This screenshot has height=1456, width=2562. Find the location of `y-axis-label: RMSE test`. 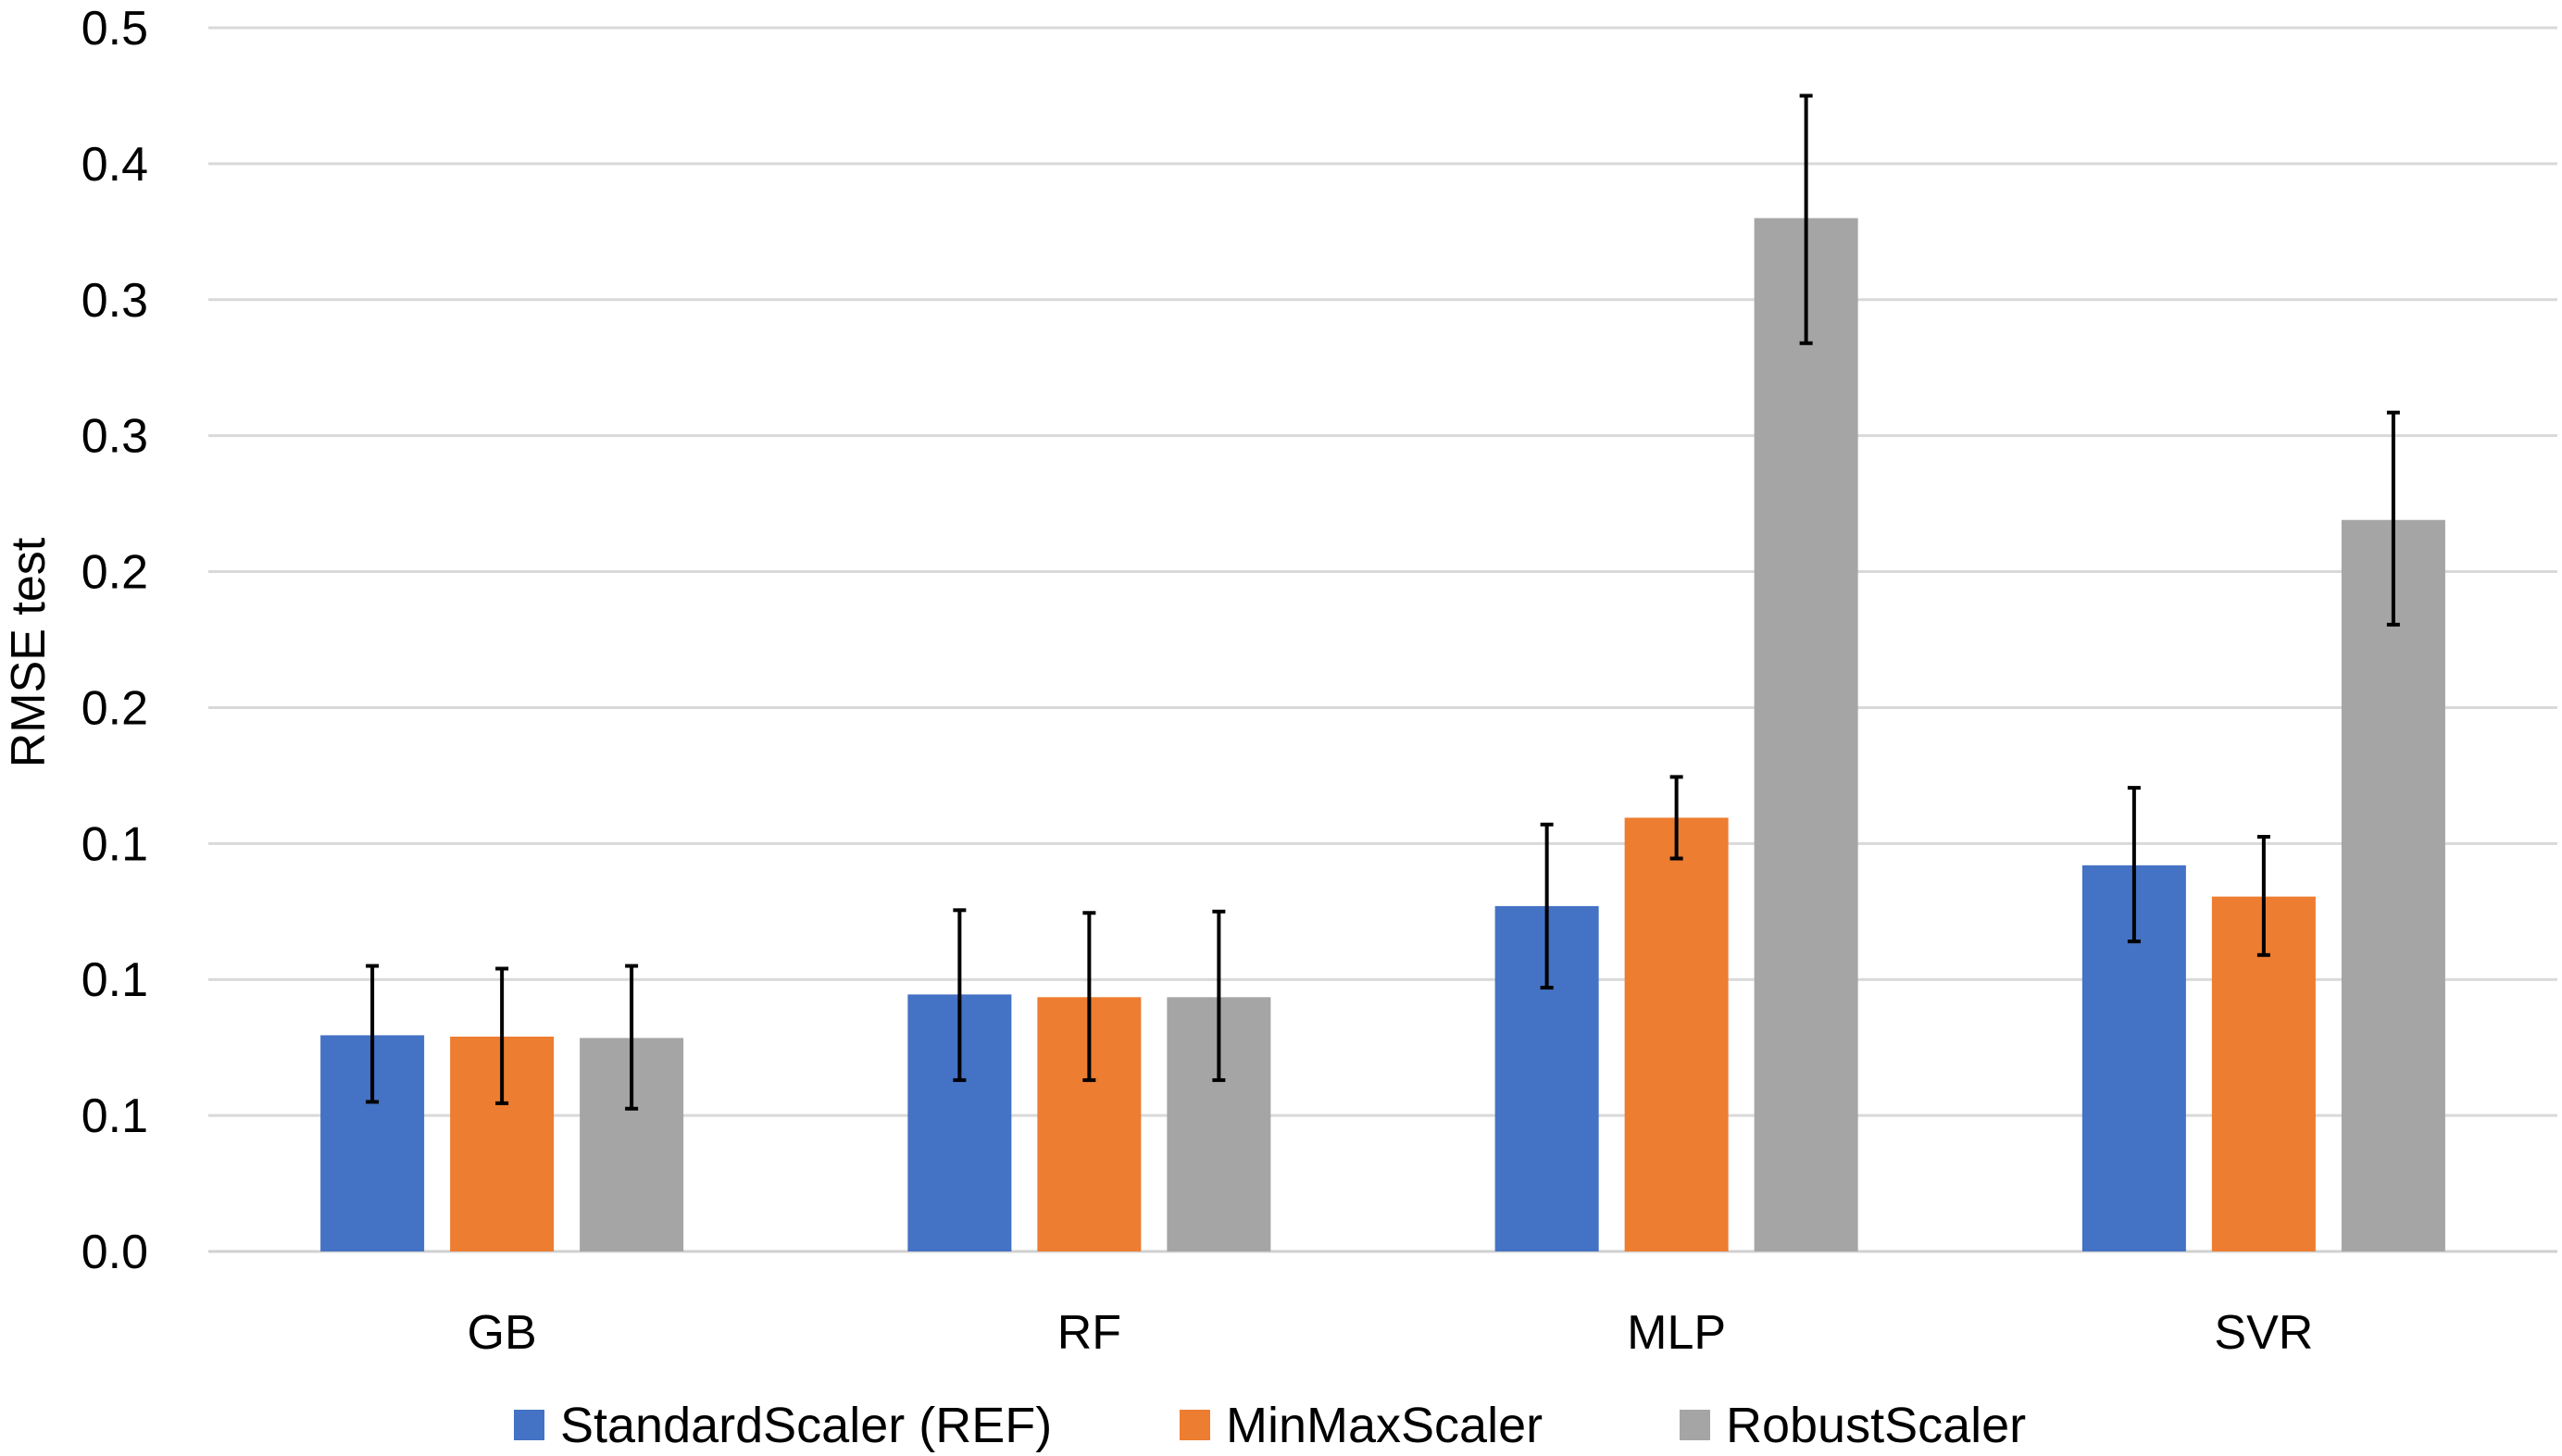

y-axis-label: RMSE test is located at coordinates (29, 652).